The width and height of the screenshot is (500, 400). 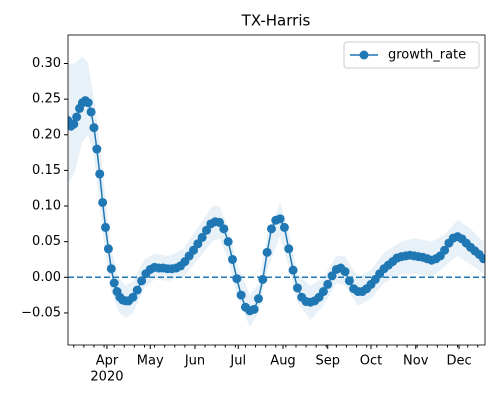 What do you see at coordinates (364, 55) in the screenshot?
I see `legend-marker` at bounding box center [364, 55].